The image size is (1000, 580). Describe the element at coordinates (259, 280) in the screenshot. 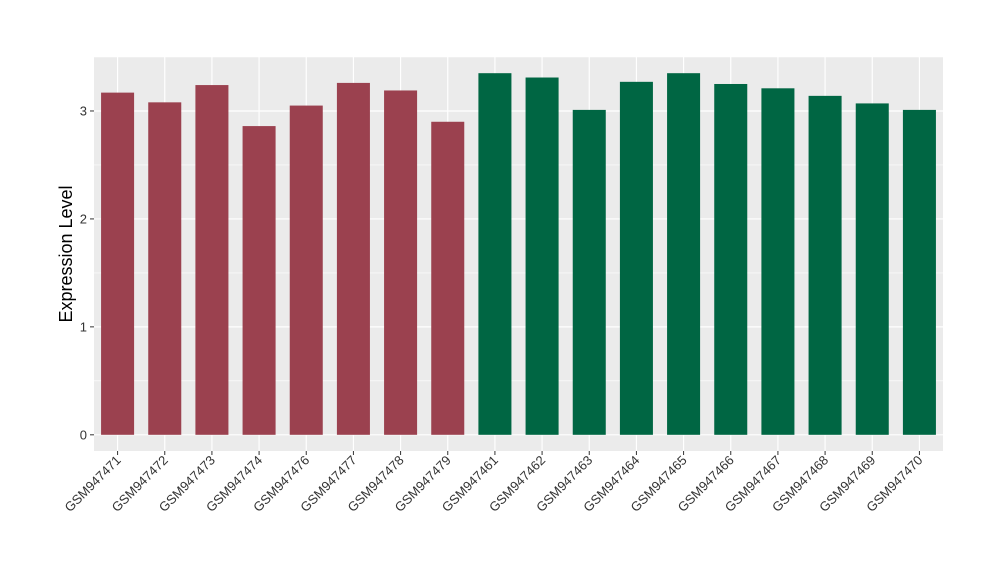

I see `bar-GSM947474` at that location.